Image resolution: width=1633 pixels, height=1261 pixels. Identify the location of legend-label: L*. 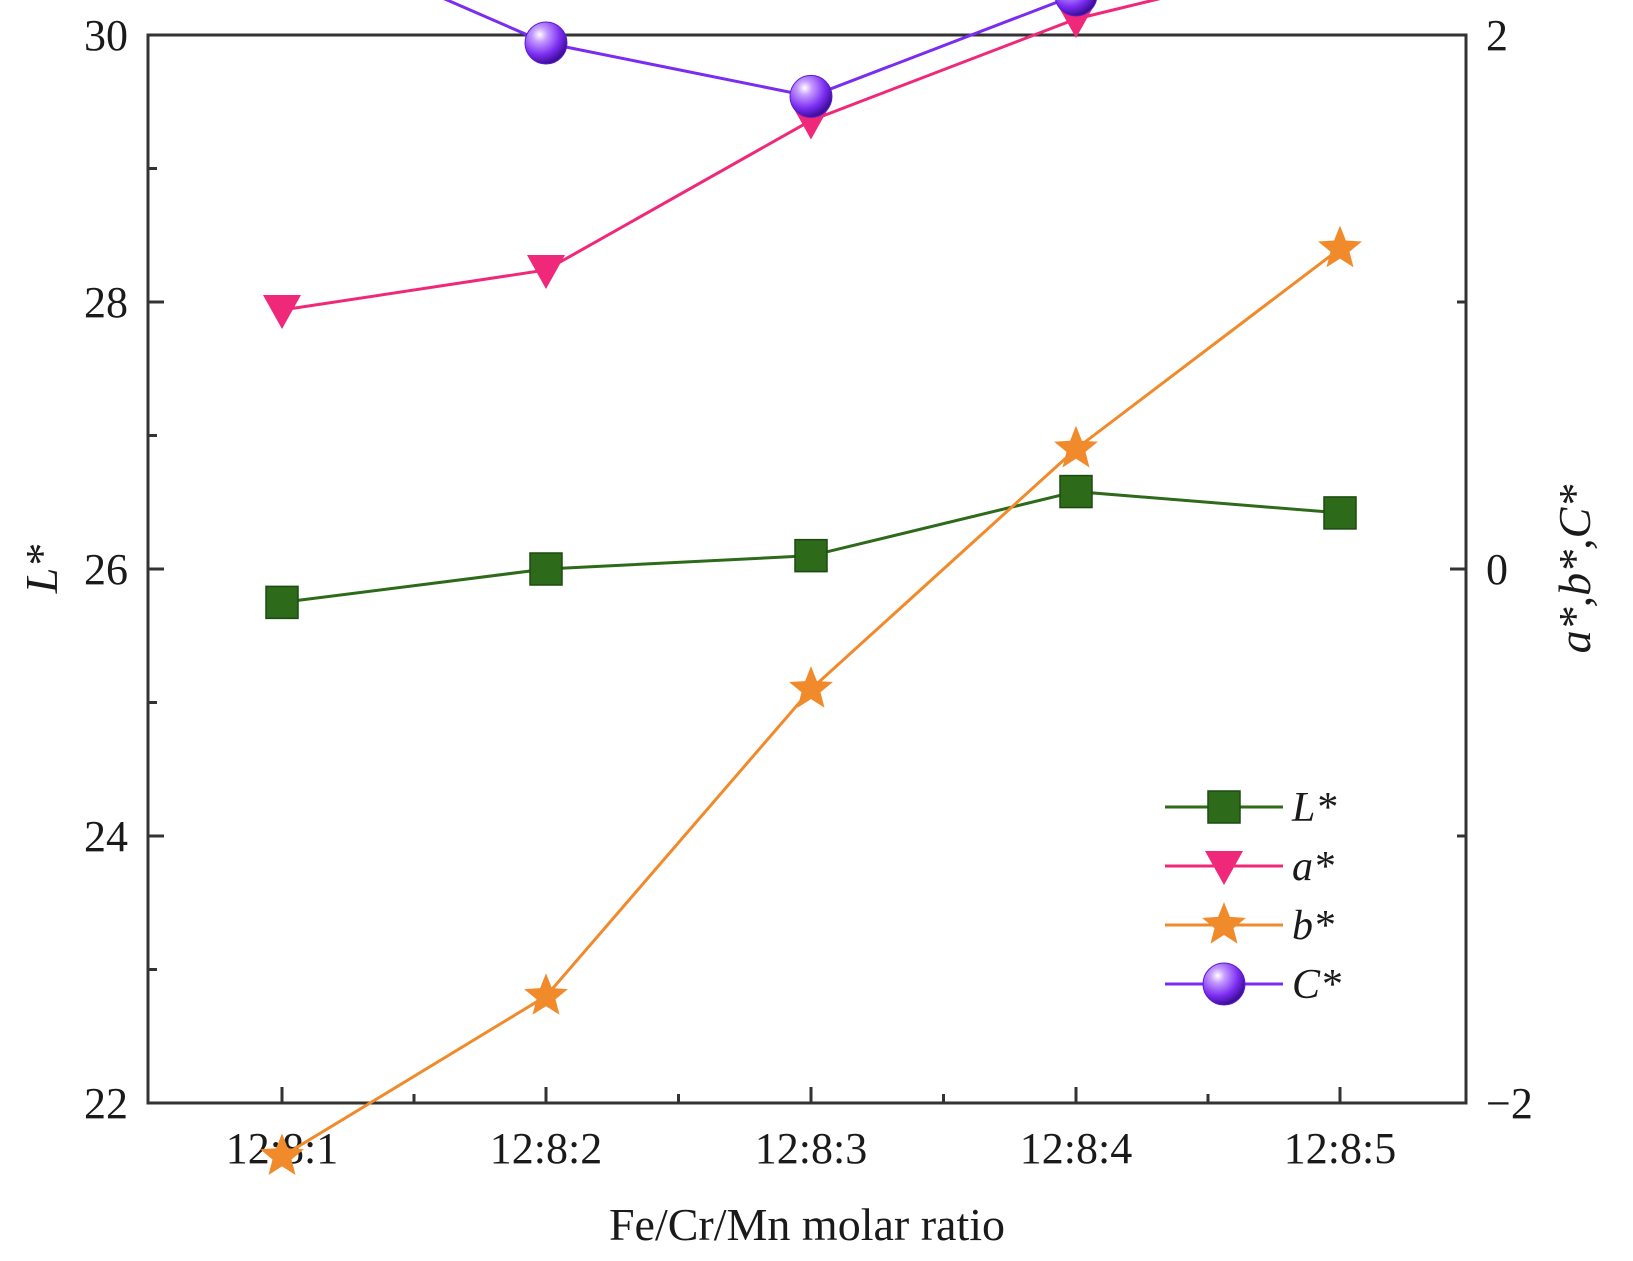
(1313, 808).